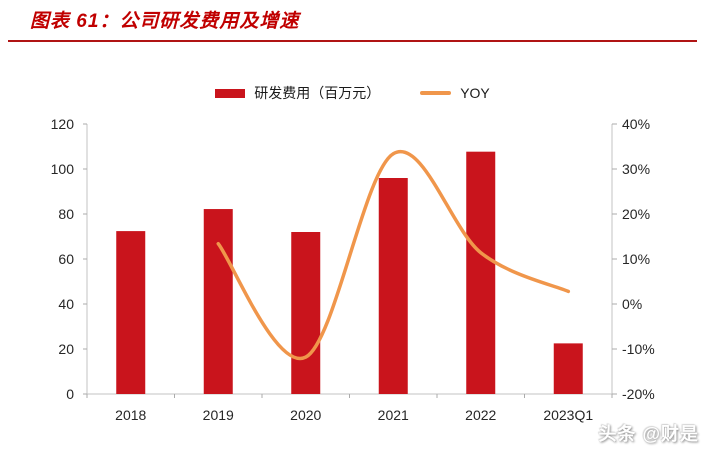 The height and width of the screenshot is (450, 705). I want to click on bar-2023Q1, so click(568, 368).